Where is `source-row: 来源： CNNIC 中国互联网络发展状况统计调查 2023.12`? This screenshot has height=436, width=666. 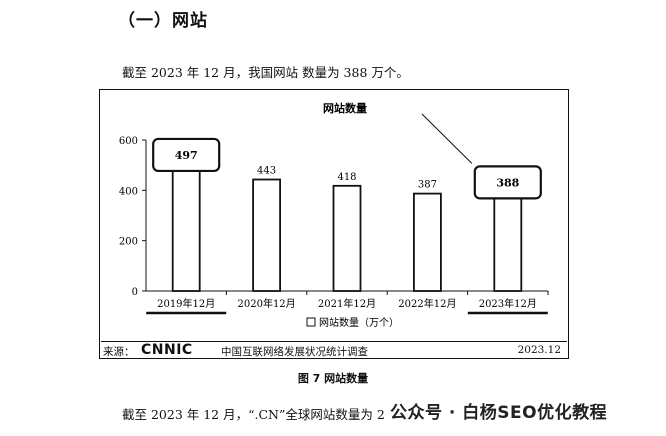 source-row: 来源： CNNIC 中国互联网络发展状况统计调查 2023.12 is located at coordinates (334, 349).